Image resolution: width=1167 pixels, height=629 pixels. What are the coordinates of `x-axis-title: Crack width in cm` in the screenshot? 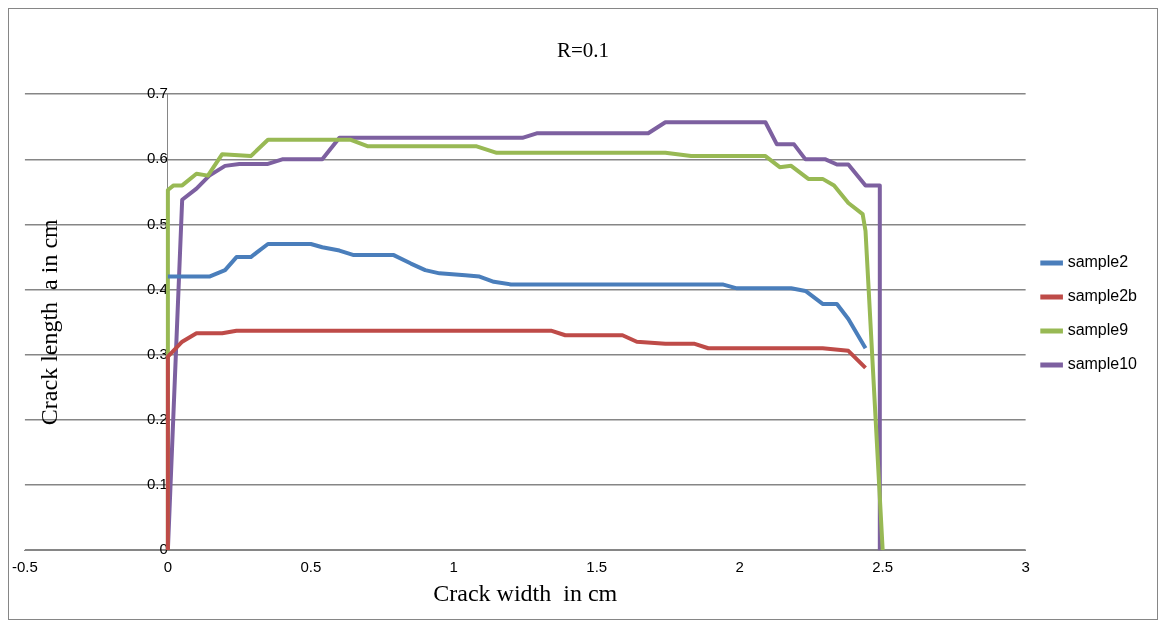 It's located at (525, 592).